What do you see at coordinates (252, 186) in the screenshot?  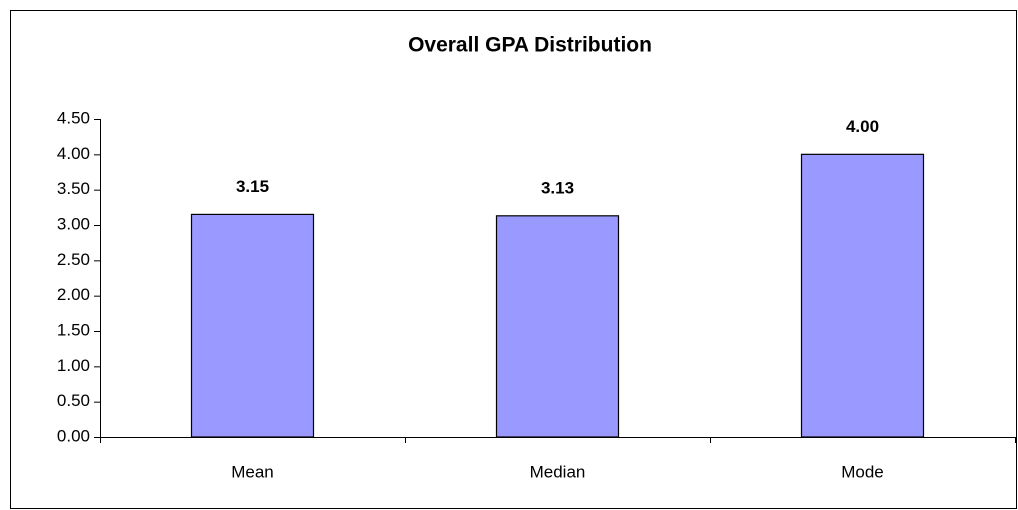 I see `data-label: 3.15` at bounding box center [252, 186].